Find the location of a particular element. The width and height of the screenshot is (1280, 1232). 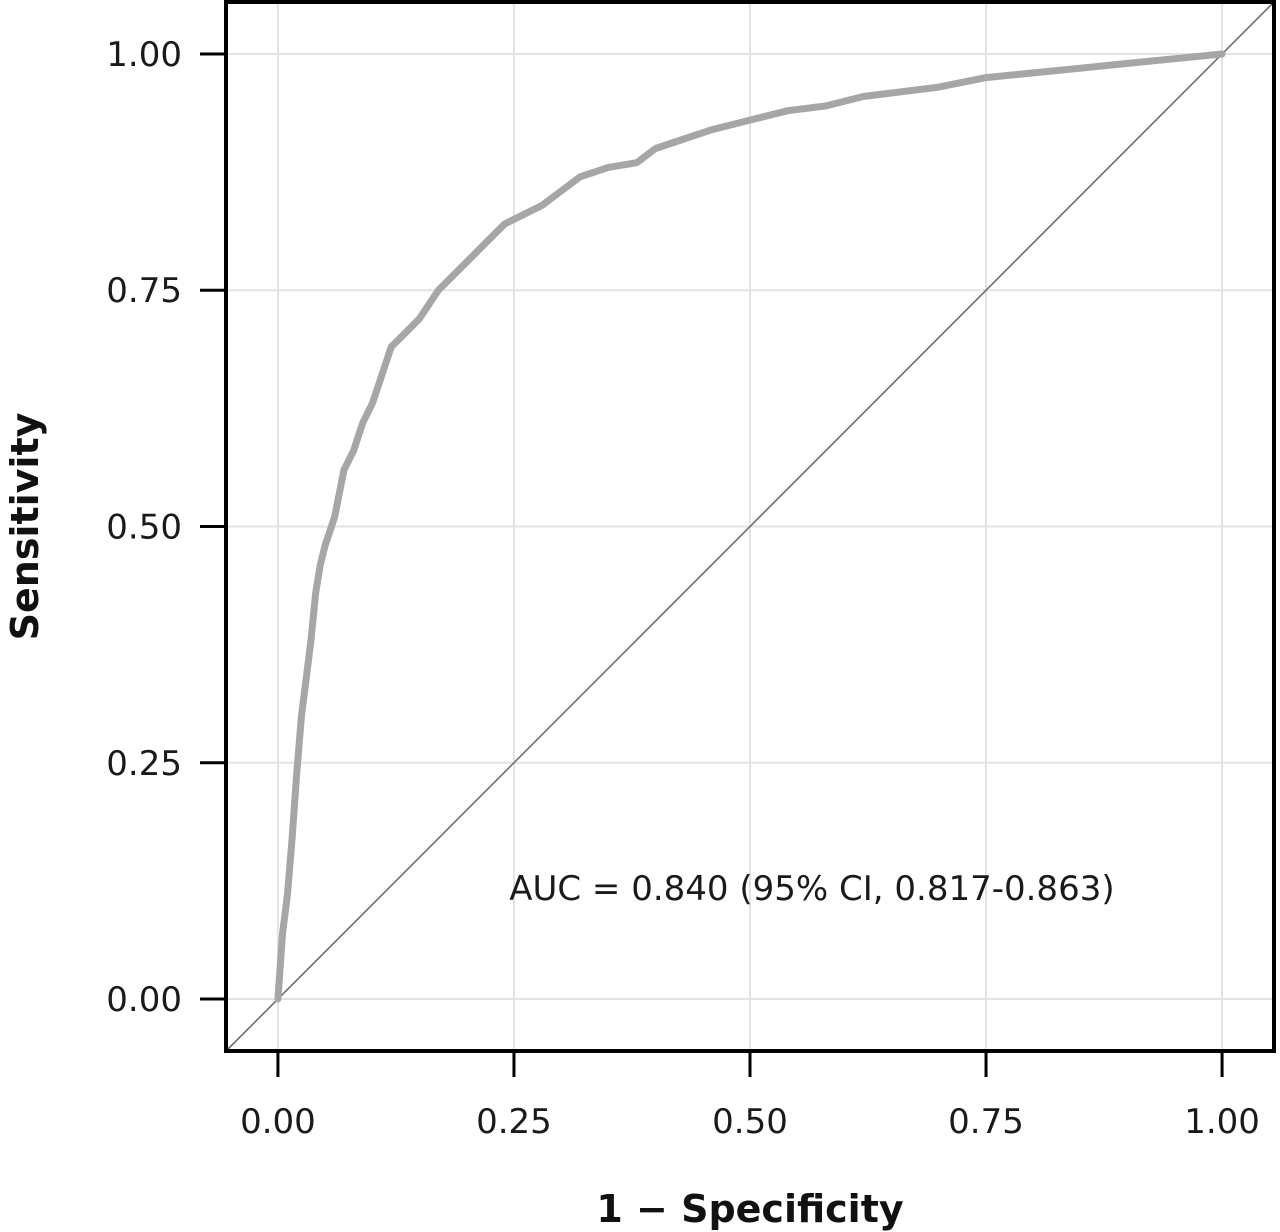

x-tick-label-2: 0.50 is located at coordinates (750, 1122).